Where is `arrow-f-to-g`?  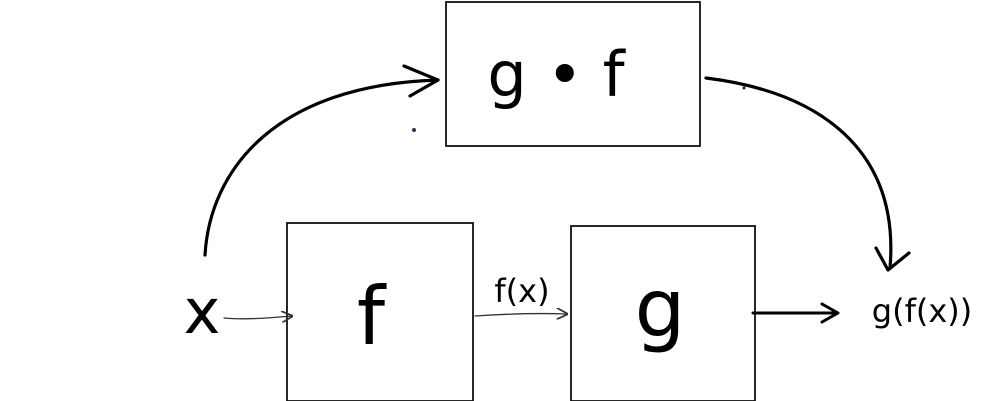
arrow-f-to-g is located at coordinates (520, 315).